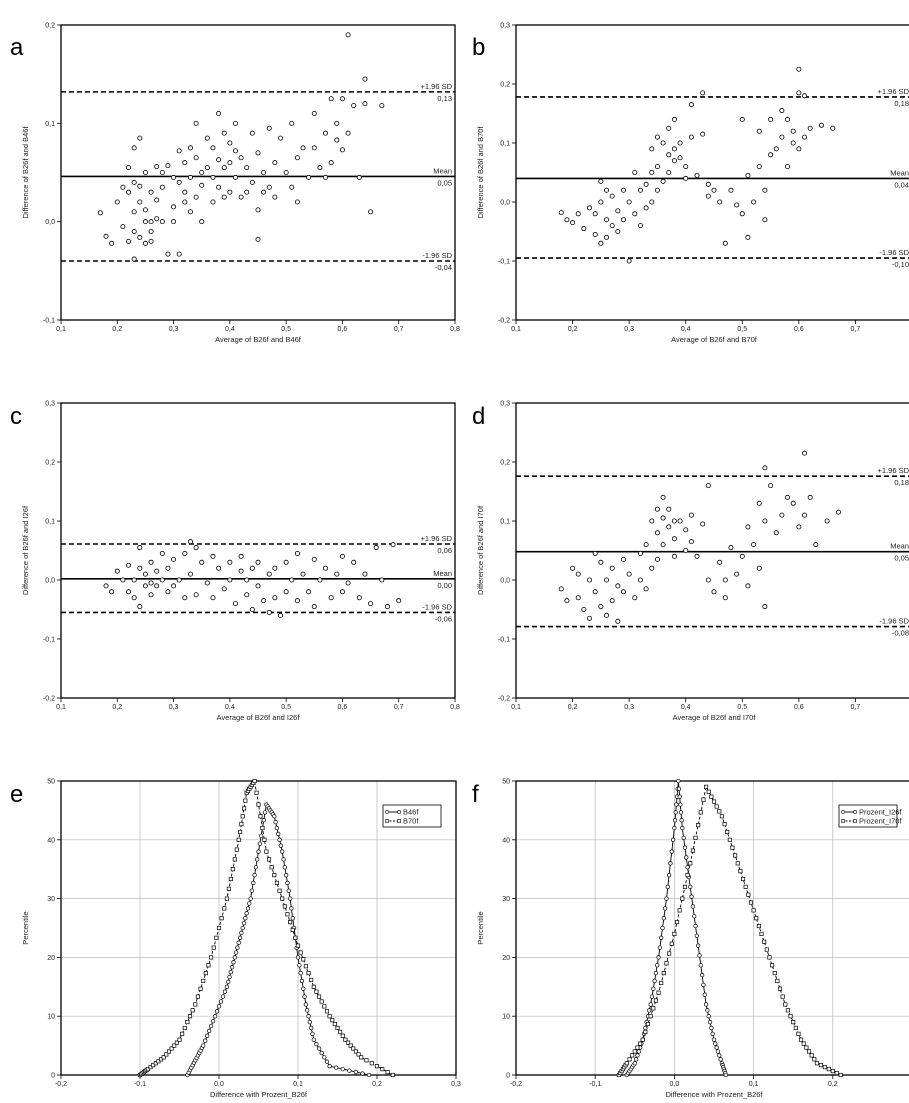 This screenshot has width=909, height=1103. What do you see at coordinates (443, 618) in the screenshot?
I see `line-value: -0,06` at bounding box center [443, 618].